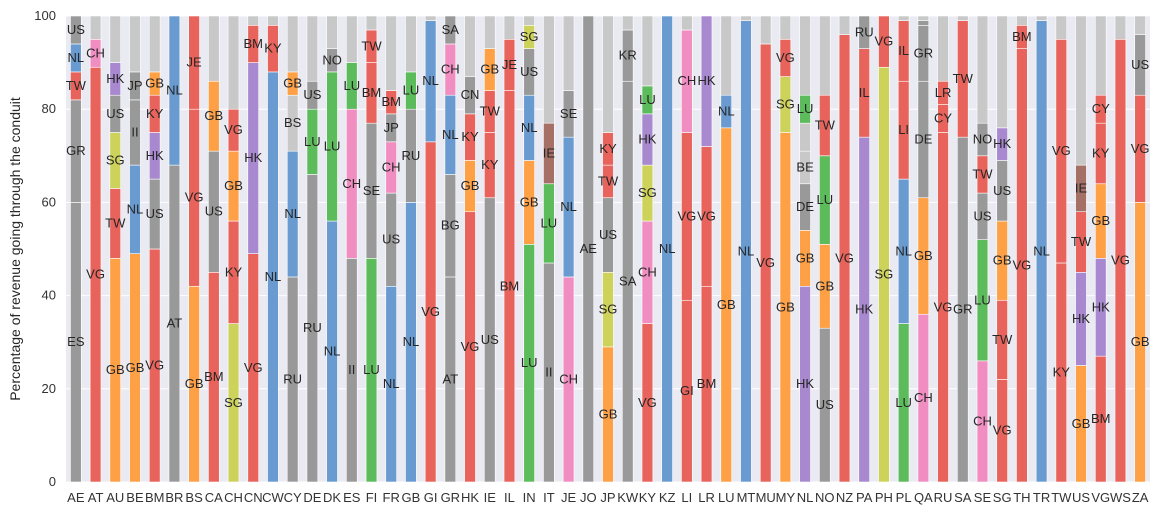  What do you see at coordinates (1081, 90) in the screenshot?
I see `bar-segment-US-other` at bounding box center [1081, 90].